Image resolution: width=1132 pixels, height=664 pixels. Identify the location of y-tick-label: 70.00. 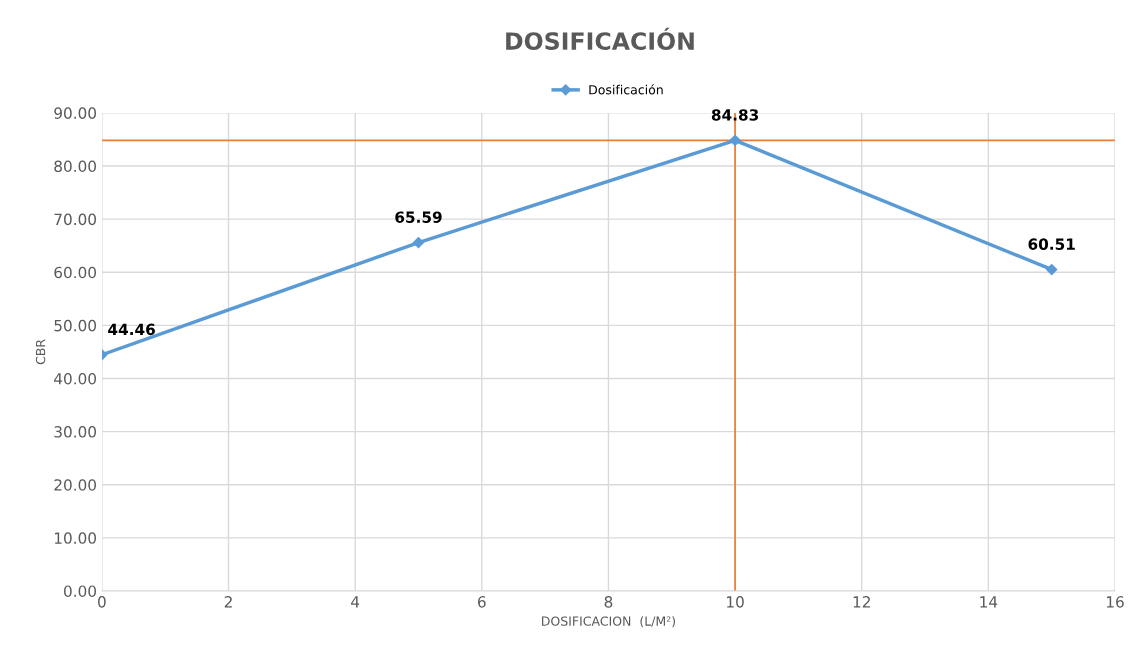
(75, 219).